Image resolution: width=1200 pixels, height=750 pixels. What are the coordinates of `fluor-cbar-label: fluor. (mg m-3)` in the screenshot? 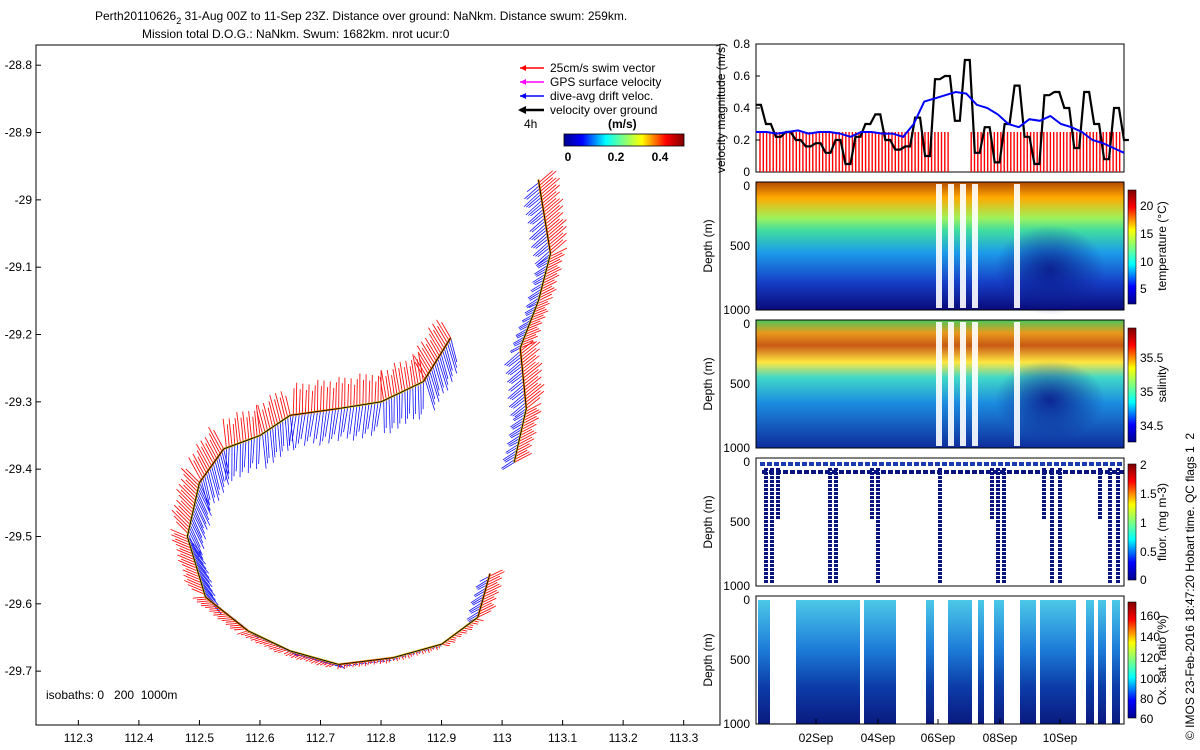 It's located at (1162, 522).